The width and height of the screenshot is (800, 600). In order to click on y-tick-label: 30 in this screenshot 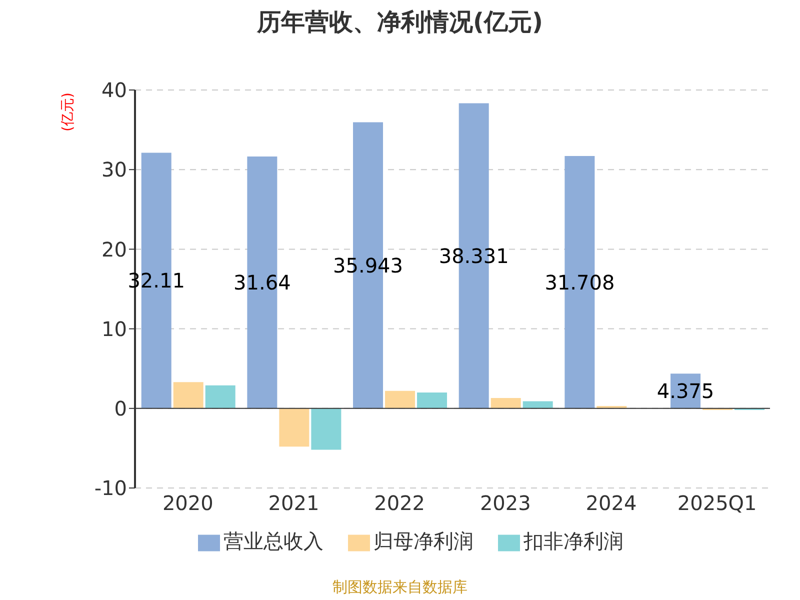, I will do `click(114, 170)`.